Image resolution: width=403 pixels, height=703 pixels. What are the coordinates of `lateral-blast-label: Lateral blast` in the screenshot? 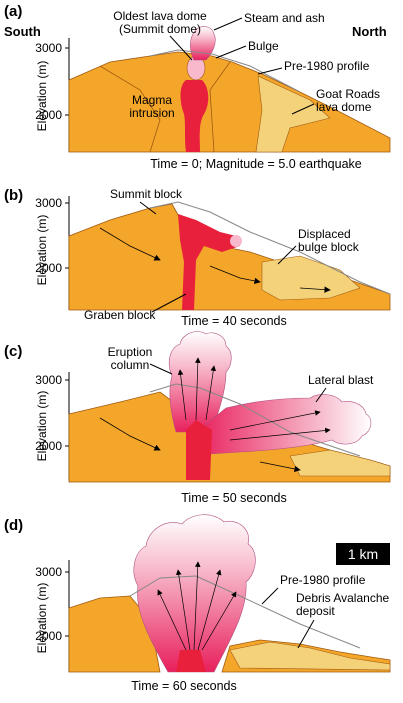 It's located at (341, 380).